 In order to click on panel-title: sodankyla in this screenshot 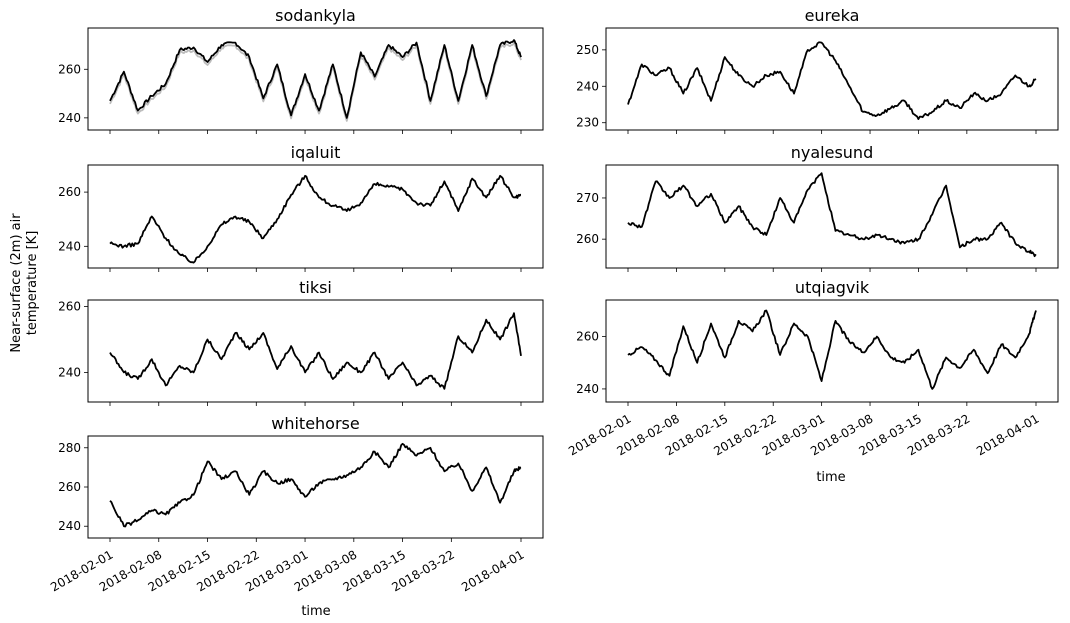, I will do `click(315, 15)`.